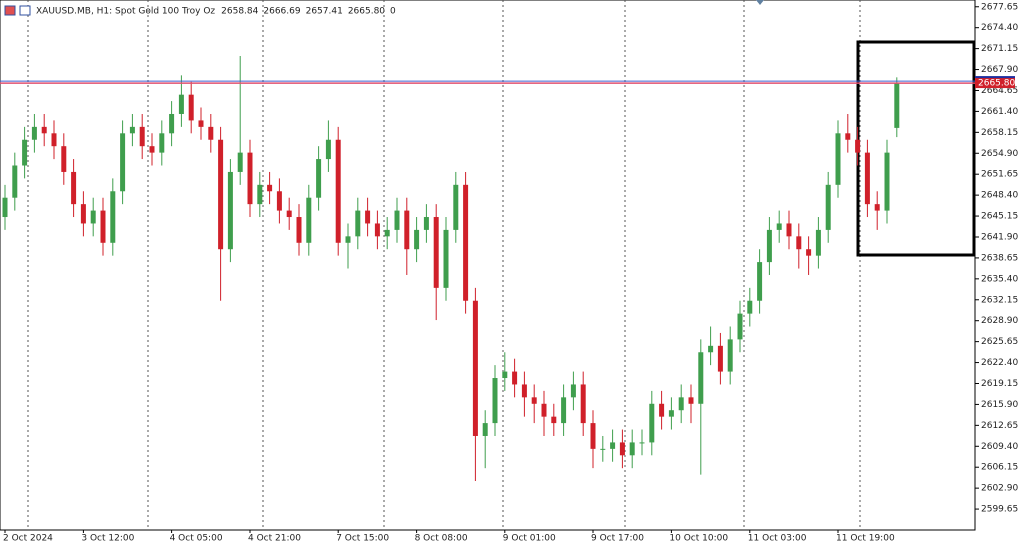 The width and height of the screenshot is (1024, 545). I want to click on y-tick-label: 2664.65, so click(999, 91).